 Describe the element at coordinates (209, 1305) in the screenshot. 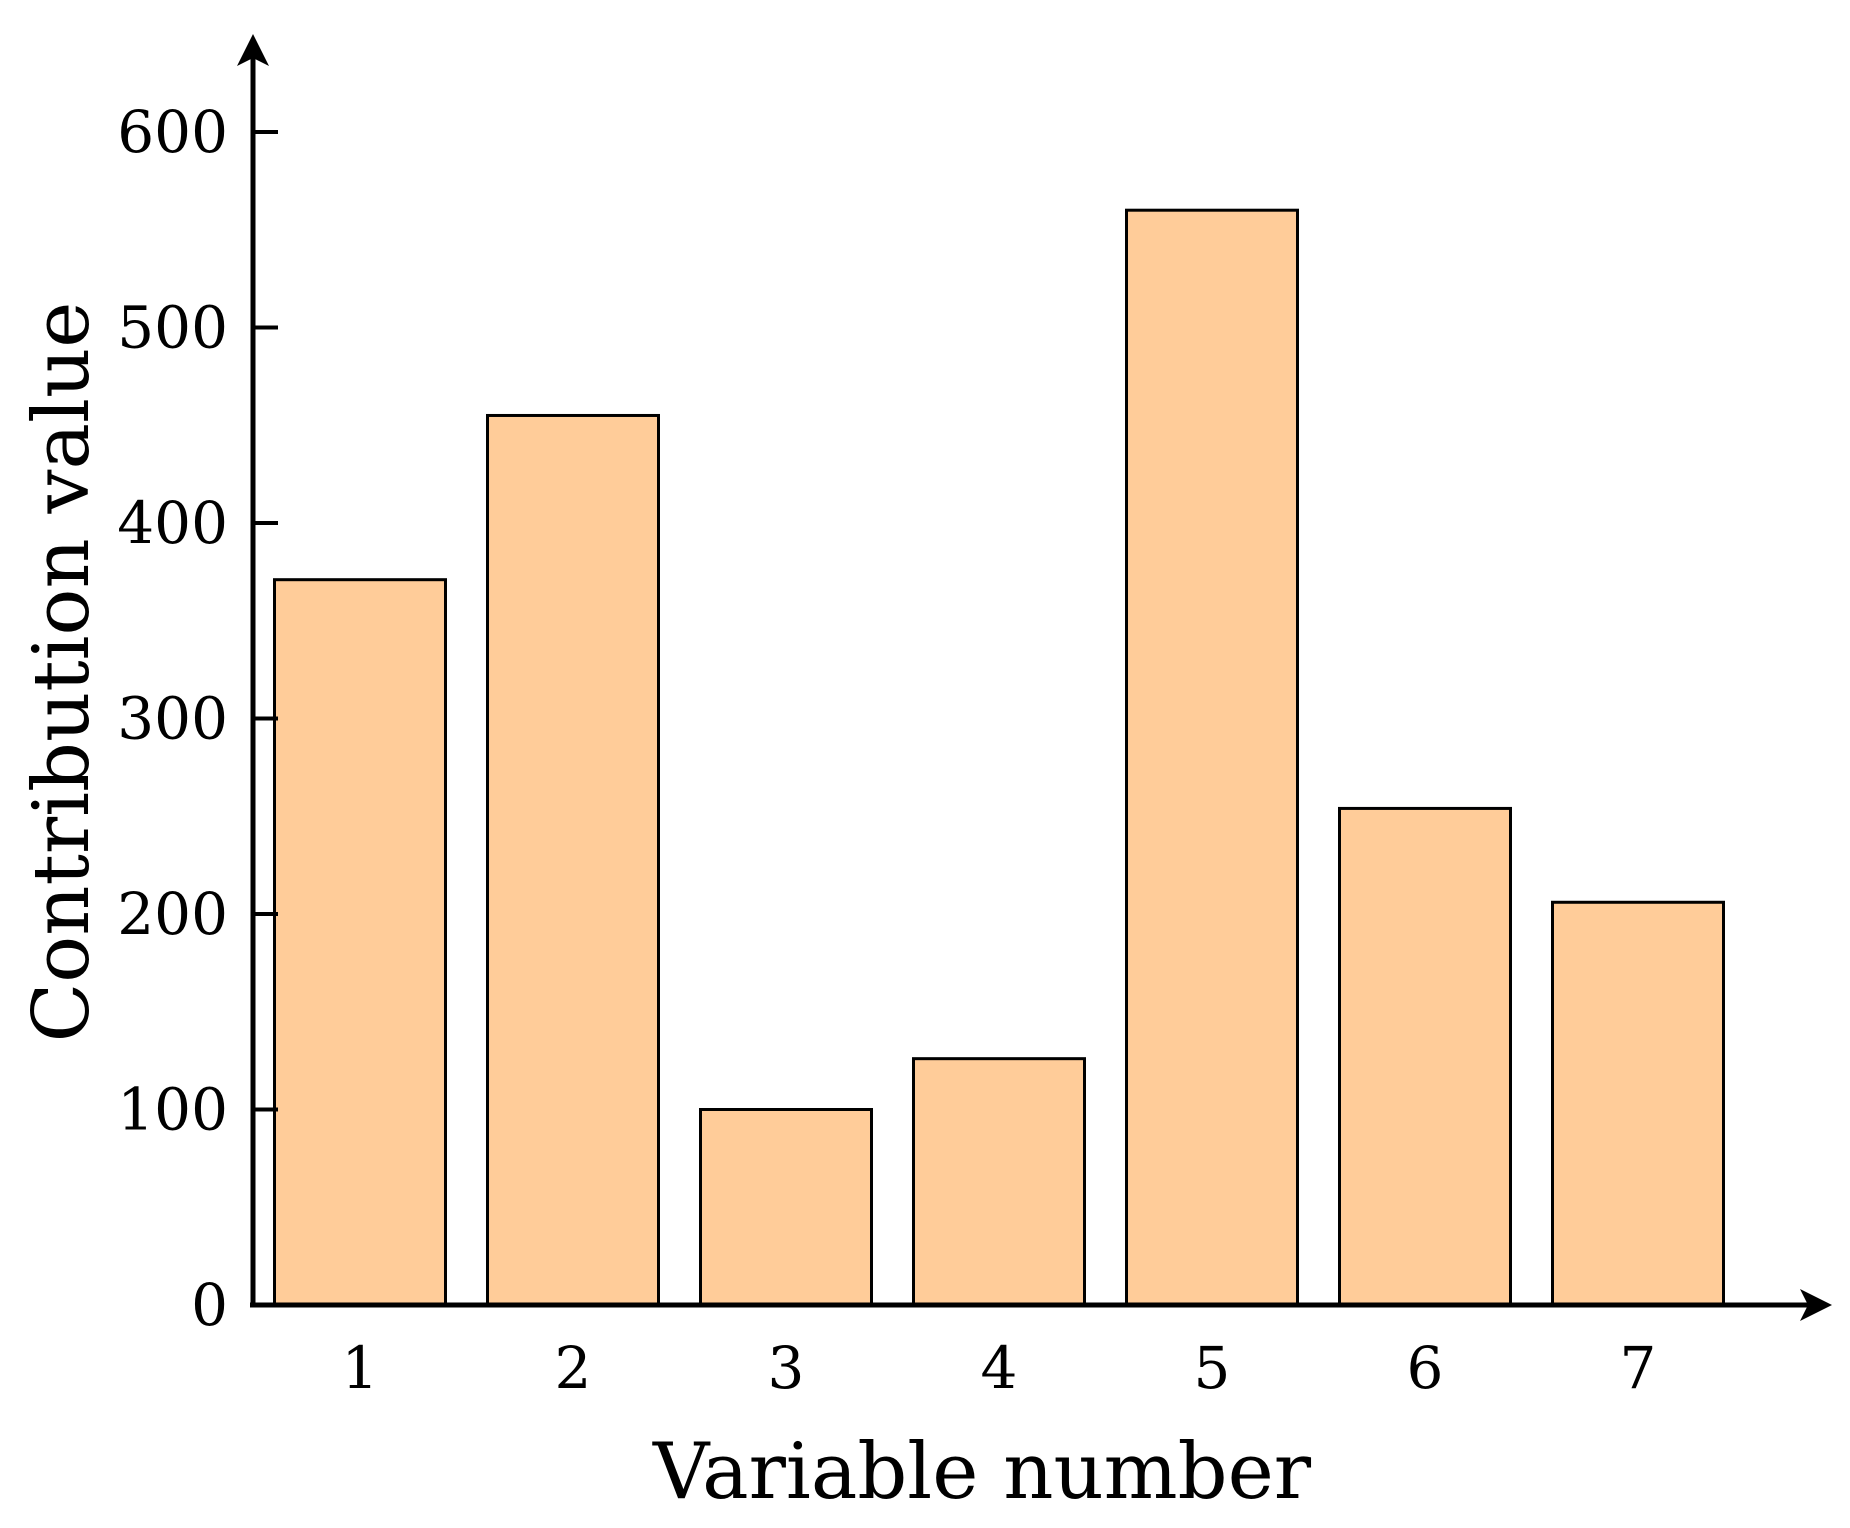

I see `y-tick-label: 0` at that location.